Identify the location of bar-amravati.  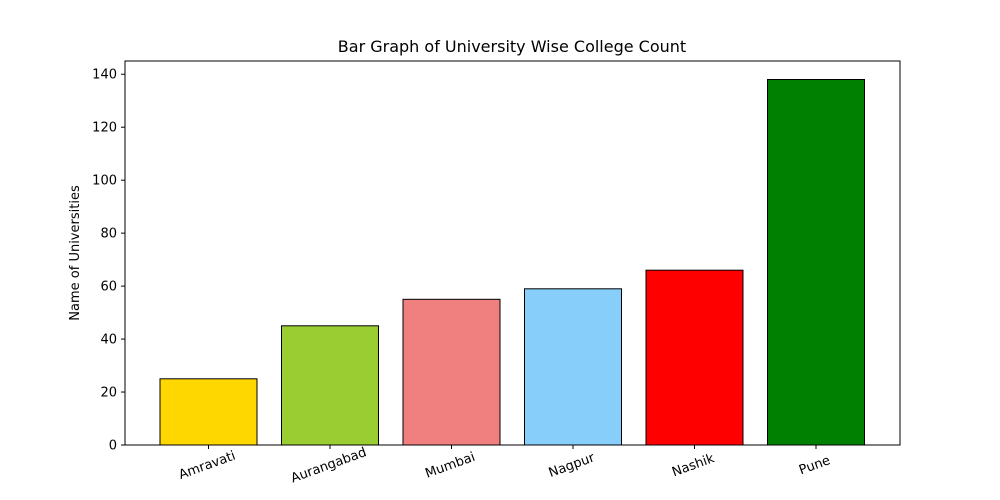
(208, 412).